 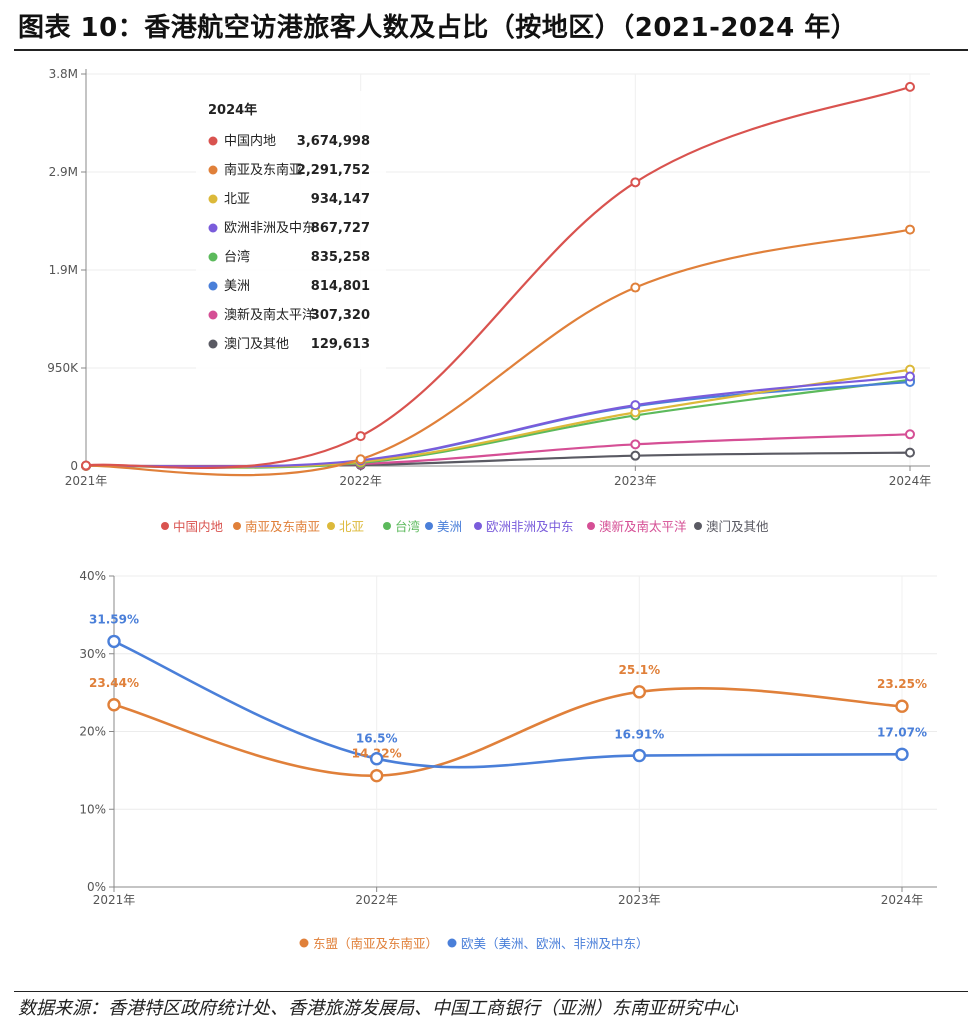 What do you see at coordinates (640, 670) in the screenshot?
I see `data-label: 25.1%` at bounding box center [640, 670].